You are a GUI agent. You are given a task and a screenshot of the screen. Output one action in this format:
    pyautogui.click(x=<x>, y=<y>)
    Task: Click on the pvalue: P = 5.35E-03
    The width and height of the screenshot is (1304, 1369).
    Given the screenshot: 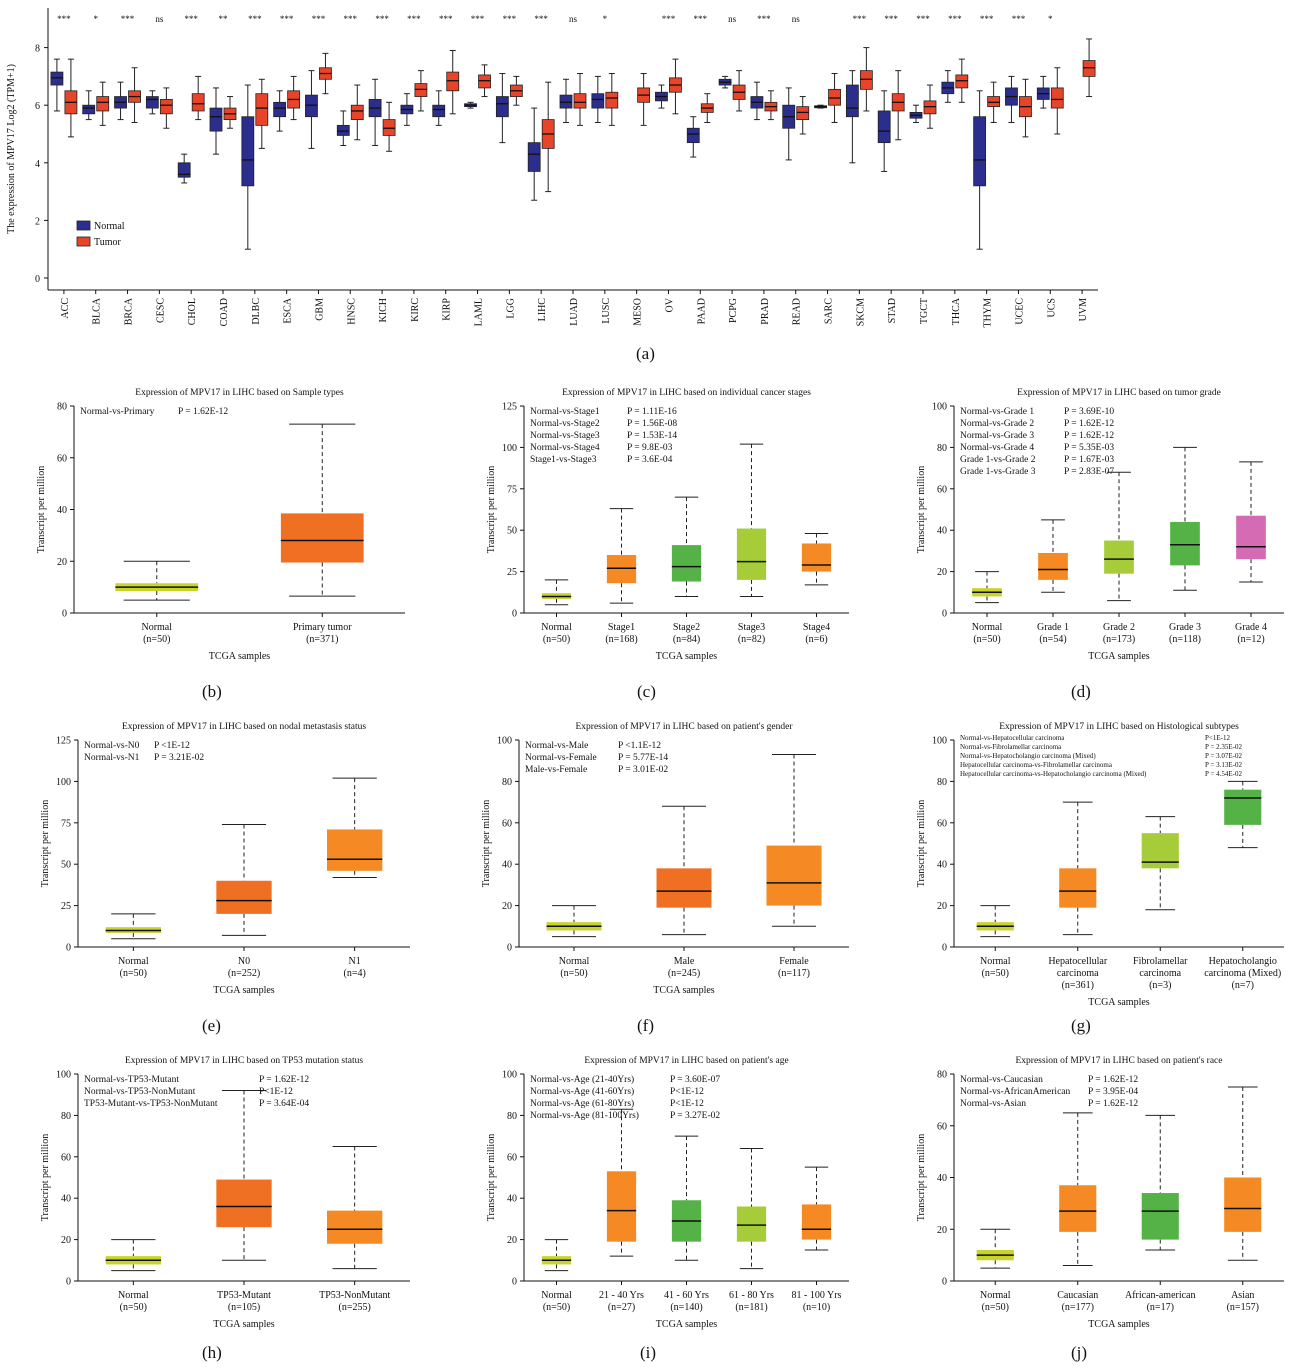 What is the action you would take?
    pyautogui.click(x=1089, y=448)
    